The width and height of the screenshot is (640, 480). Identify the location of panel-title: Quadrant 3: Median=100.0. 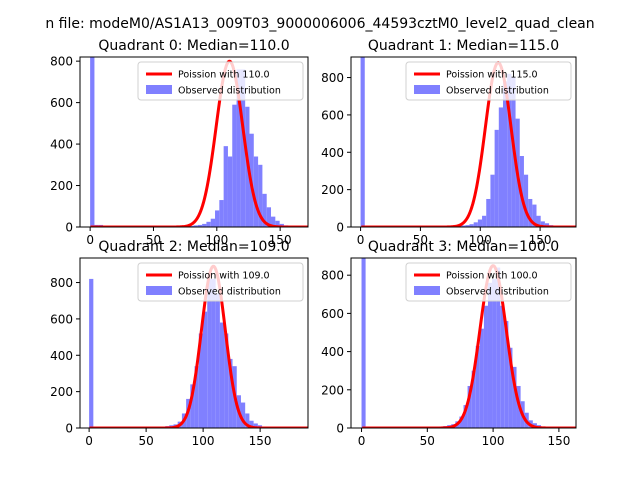
(463, 247).